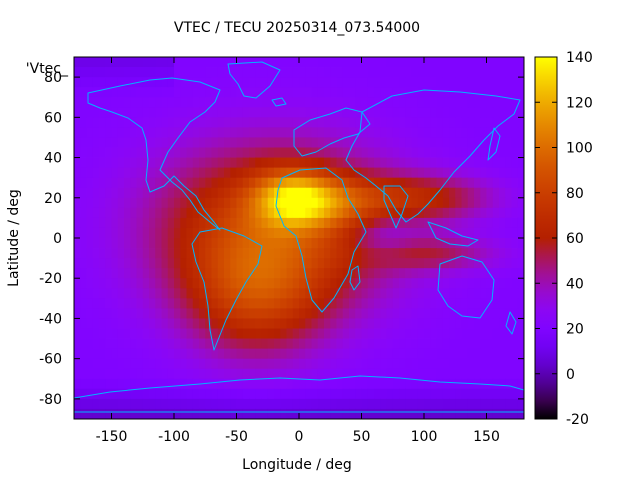 The width and height of the screenshot is (640, 480). What do you see at coordinates (299, 394) in the screenshot?
I see `coast-antarctica` at bounding box center [299, 394].